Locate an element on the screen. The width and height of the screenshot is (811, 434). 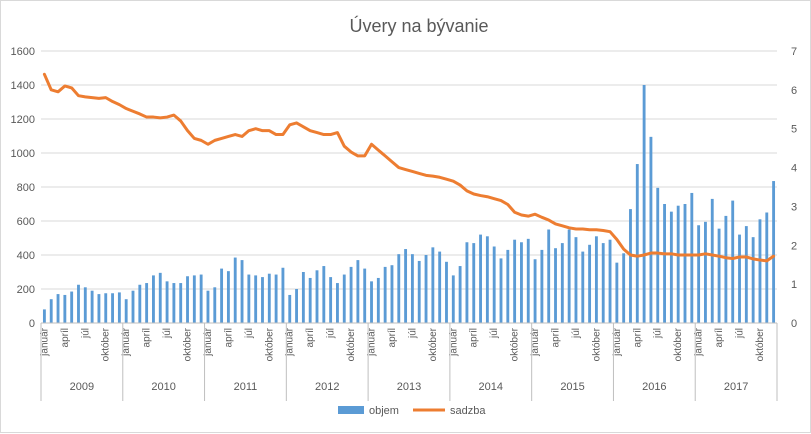
y-right-tick-label: 6 is located at coordinates (794, 91).